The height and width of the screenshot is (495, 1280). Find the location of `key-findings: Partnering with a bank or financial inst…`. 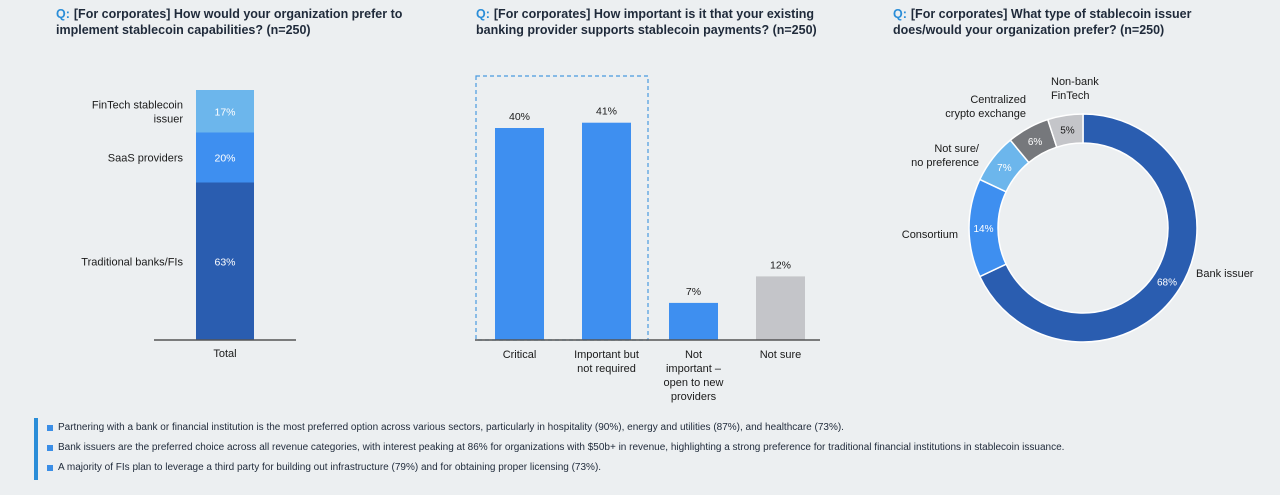

key-findings: Partnering with a bank or financial inst… is located at coordinates (656, 449).